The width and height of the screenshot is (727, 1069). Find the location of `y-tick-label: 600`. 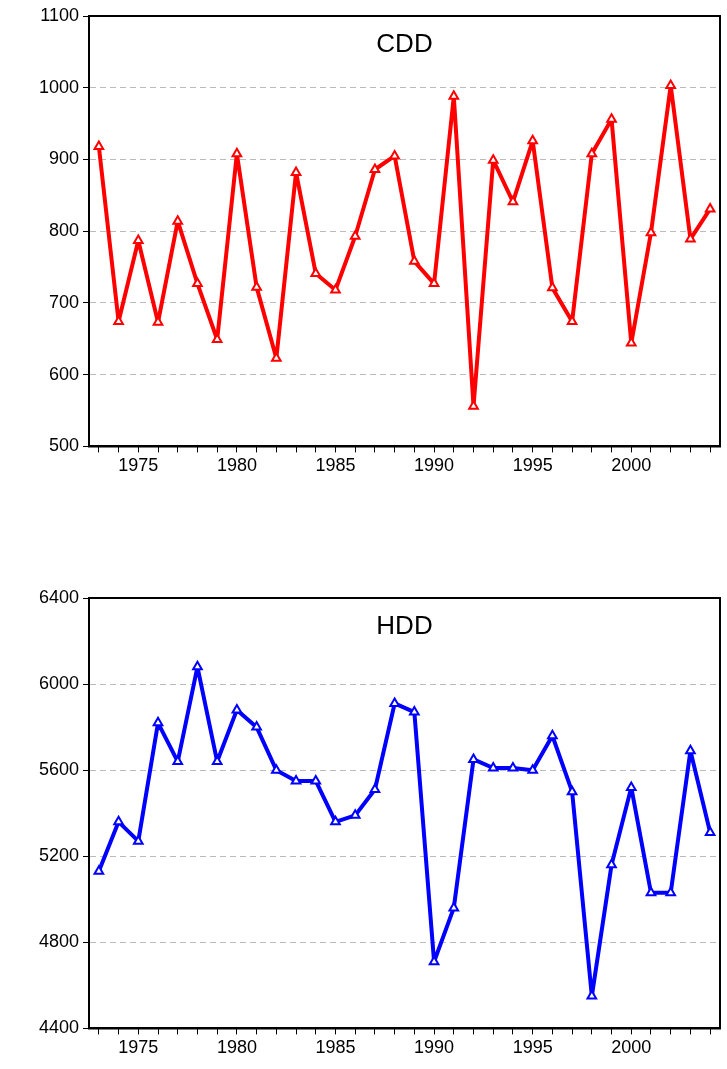

y-tick-label: 600 is located at coordinates (63, 373).